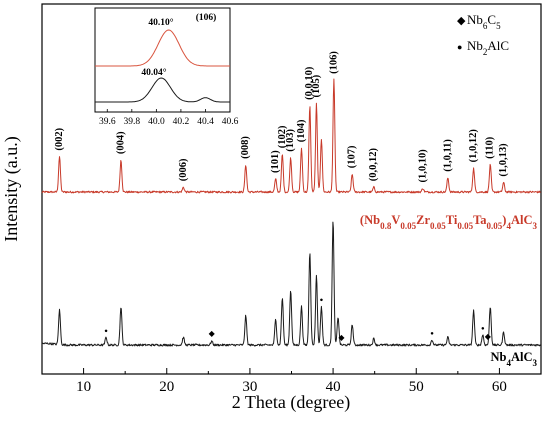 This screenshot has height=438, width=550. What do you see at coordinates (131, 122) in the screenshot?
I see `inset-tick-label-1: 39.8` at bounding box center [131, 122].